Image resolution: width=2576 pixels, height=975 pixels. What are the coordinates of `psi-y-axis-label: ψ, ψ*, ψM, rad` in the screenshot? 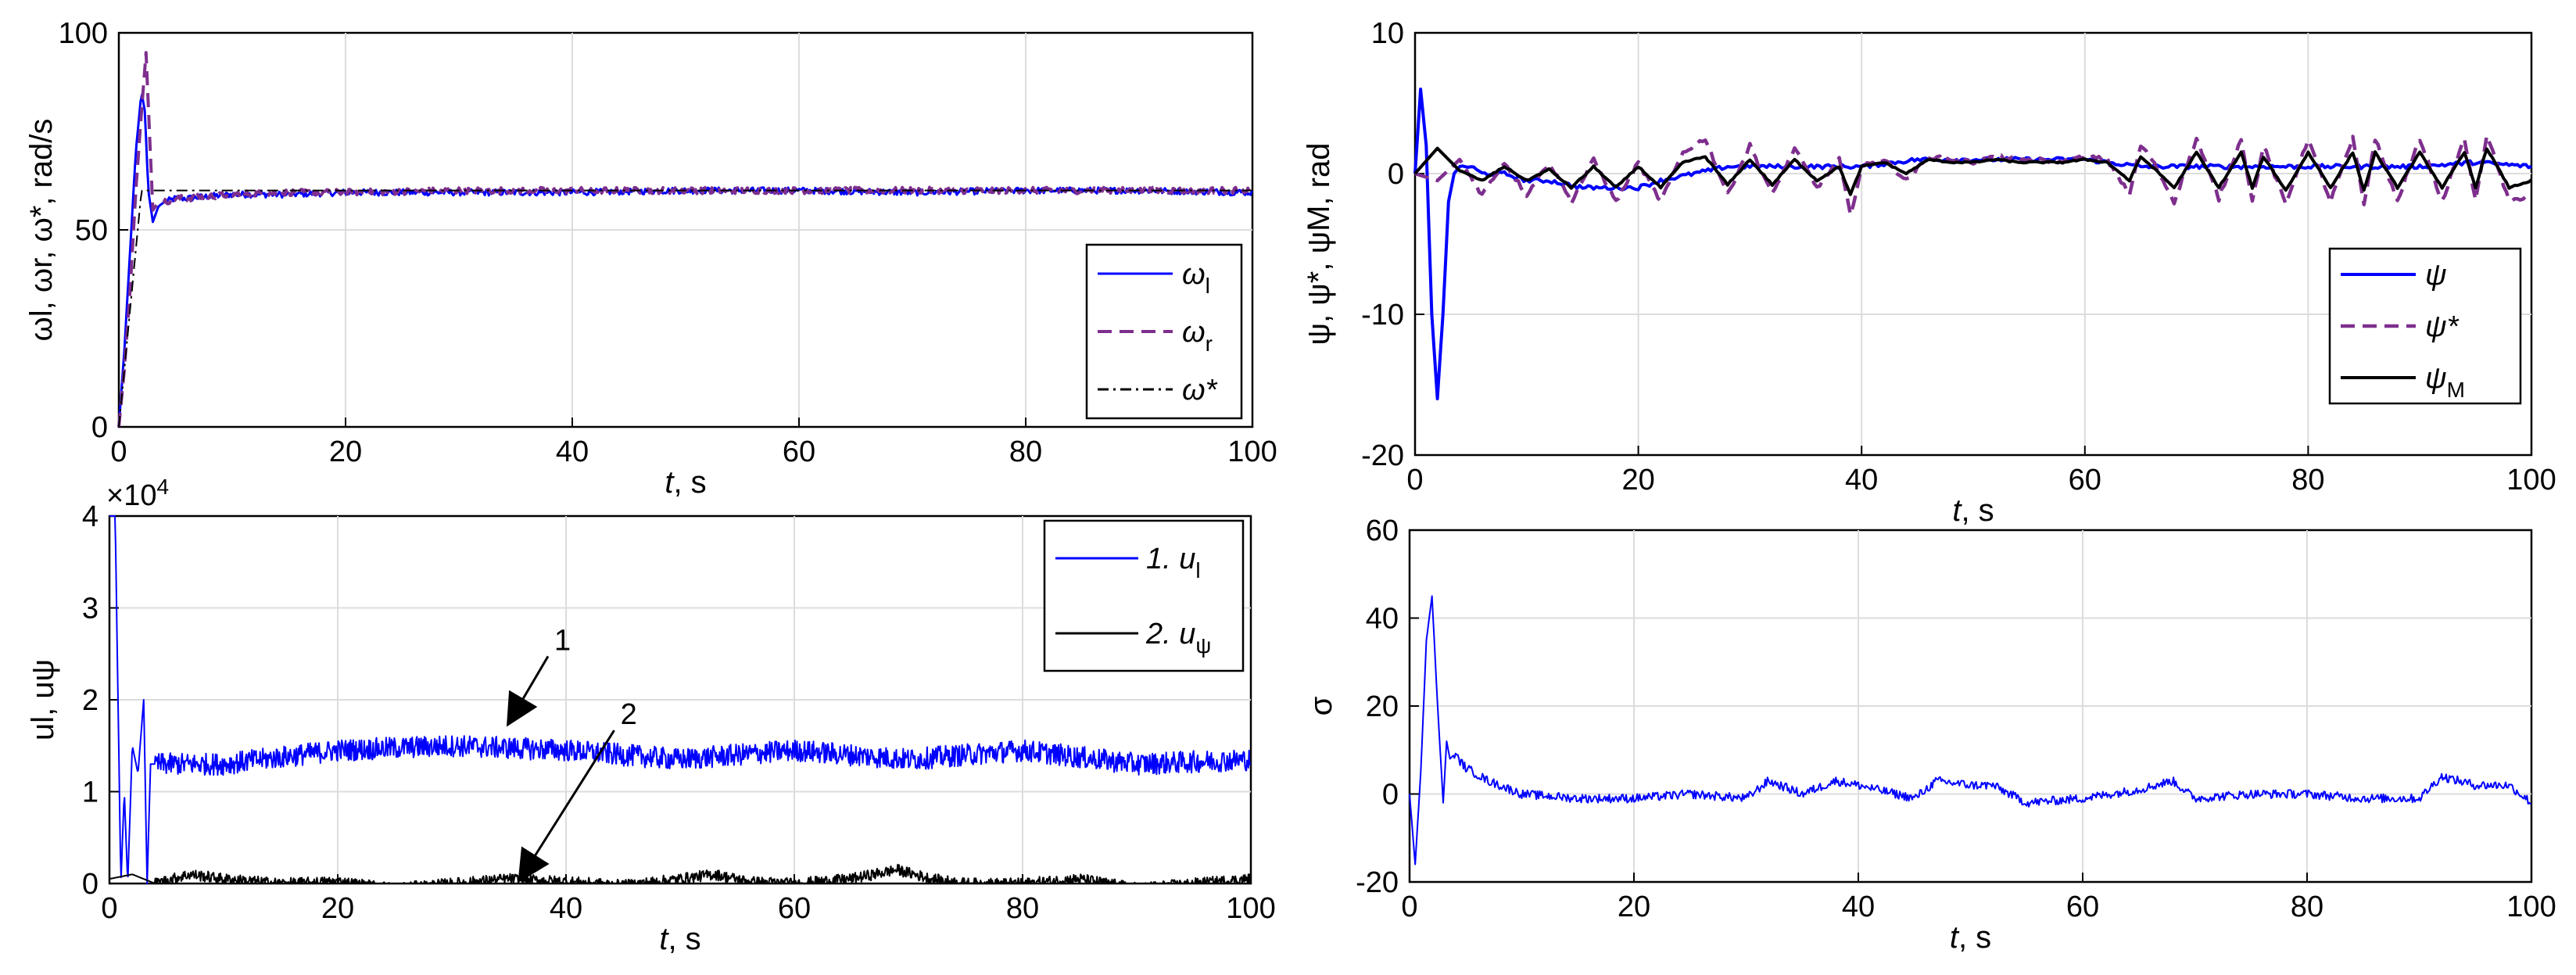 It's located at (1319, 244).